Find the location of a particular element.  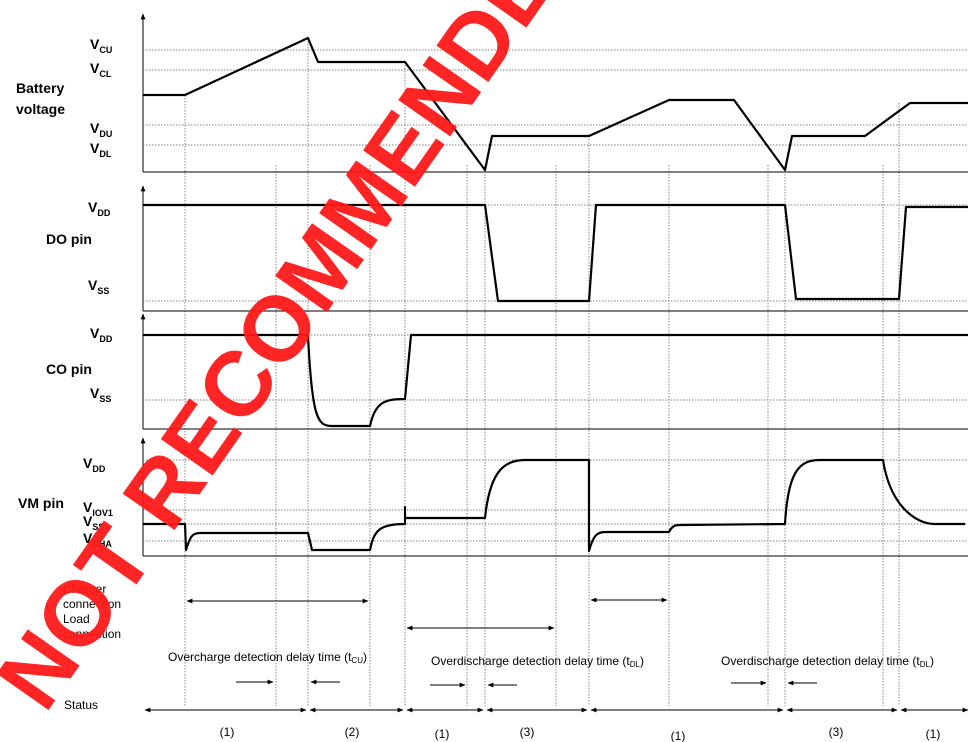

battery-label-line1: Battery is located at coordinates (40, 88).